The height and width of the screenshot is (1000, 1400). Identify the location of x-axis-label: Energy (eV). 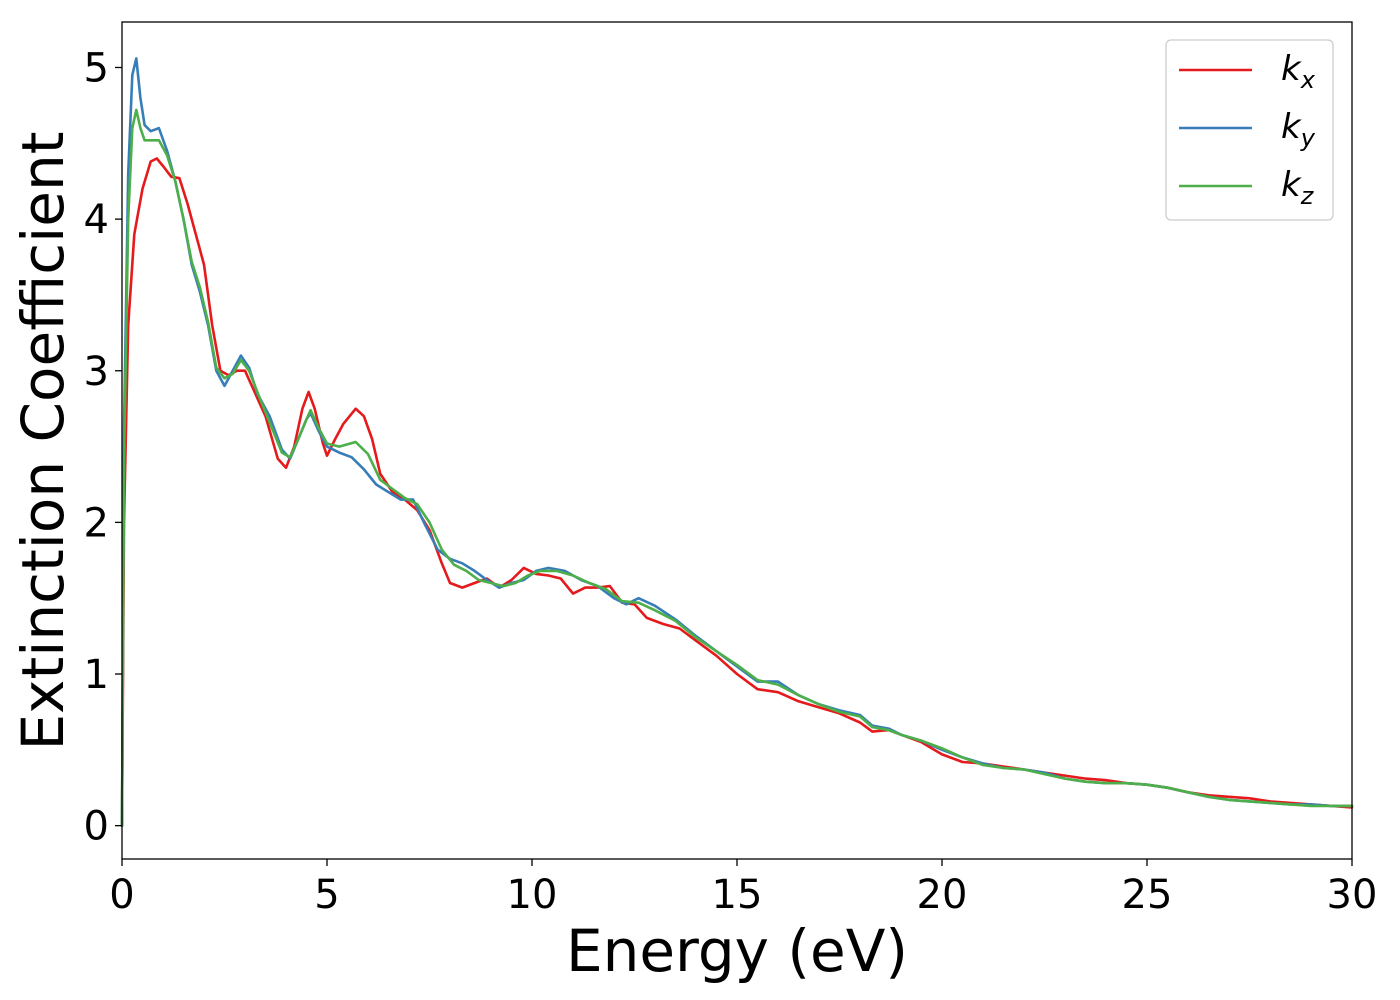
(737, 951).